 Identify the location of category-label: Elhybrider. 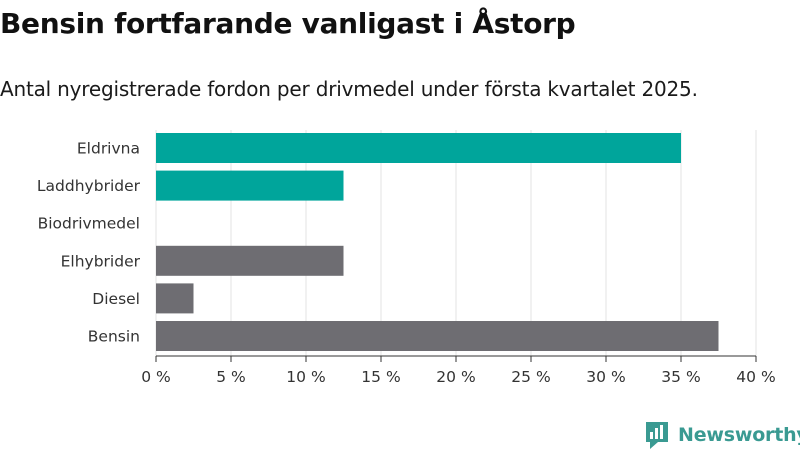
(101, 261).